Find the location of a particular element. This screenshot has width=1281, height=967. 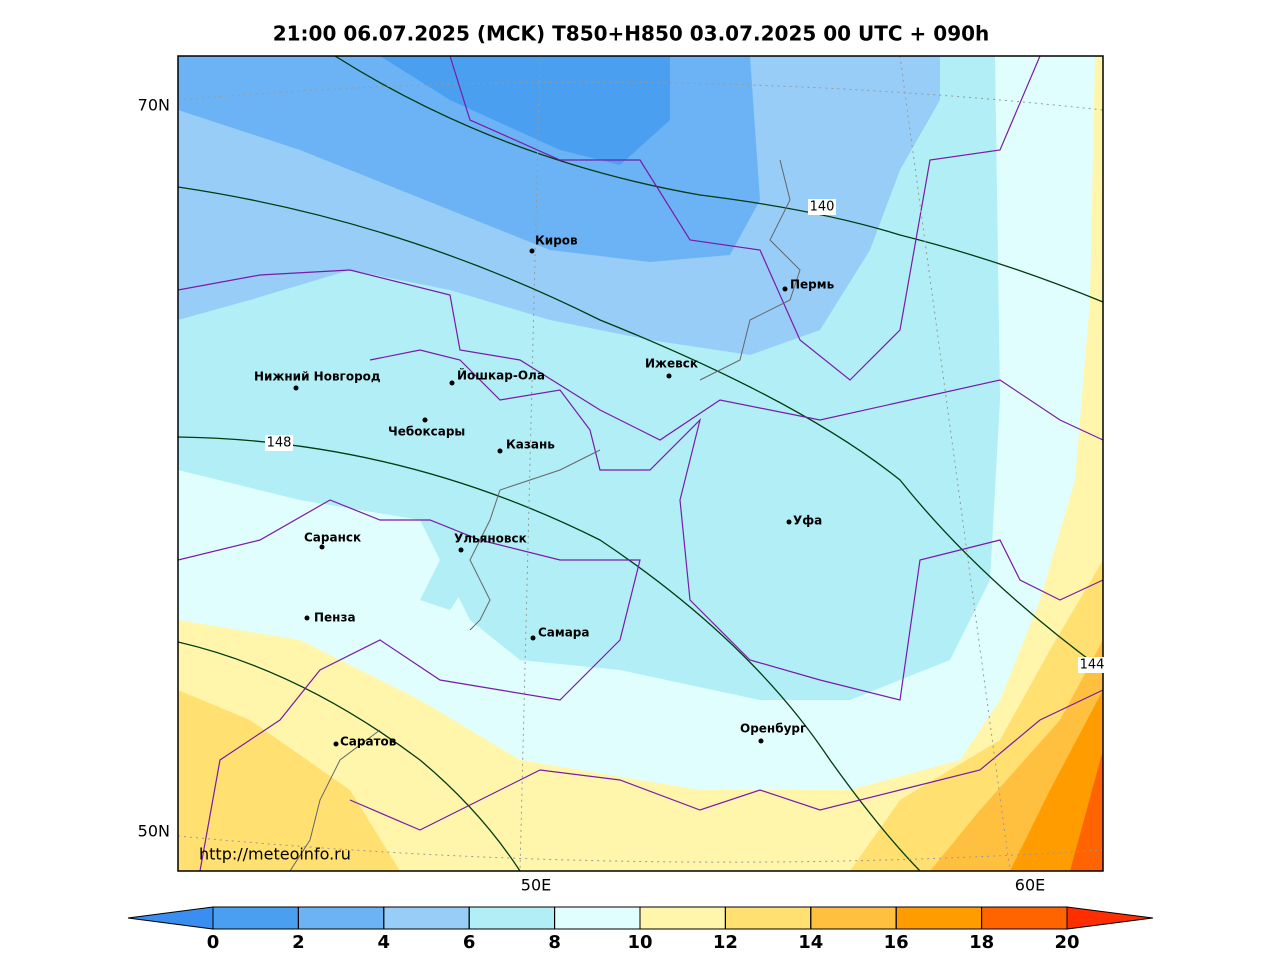

colorbar-tick-label: 6 is located at coordinates (469, 942).